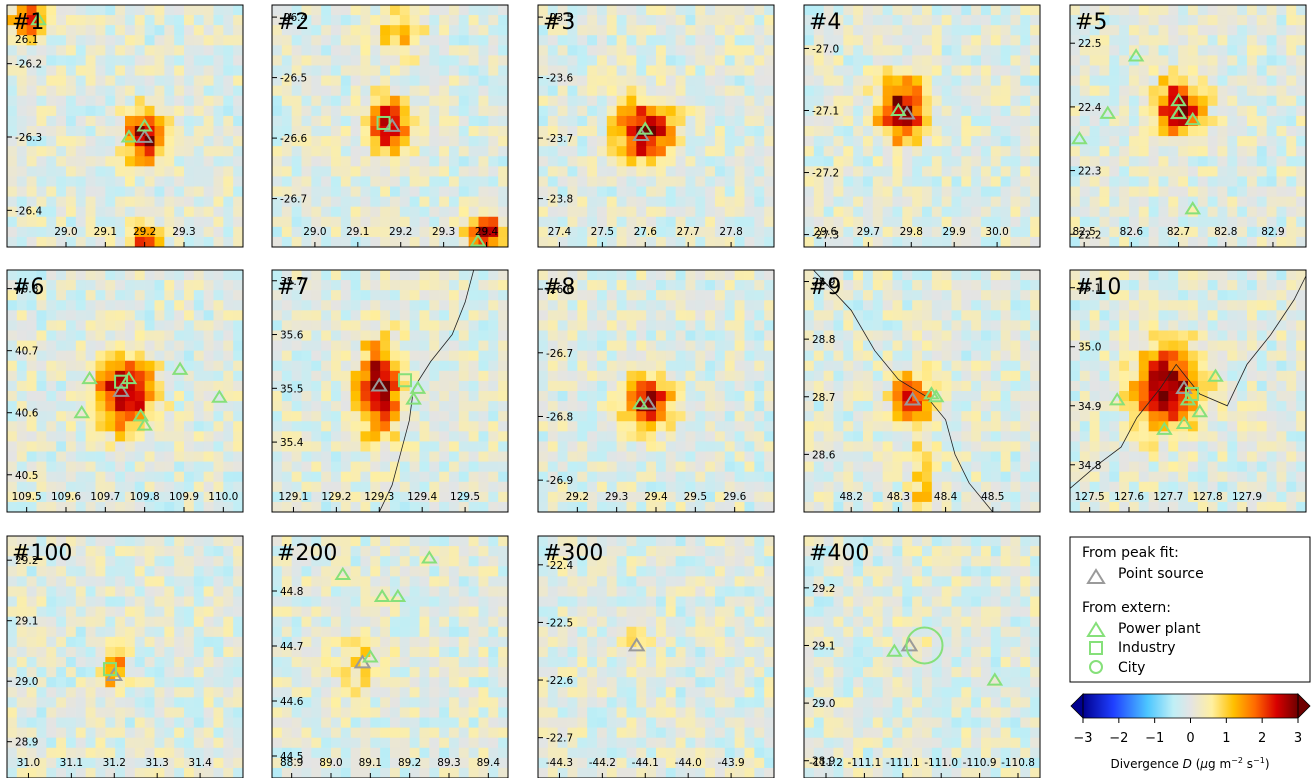  I want to click on y-tick-label: -23.5, so click(559, 18).